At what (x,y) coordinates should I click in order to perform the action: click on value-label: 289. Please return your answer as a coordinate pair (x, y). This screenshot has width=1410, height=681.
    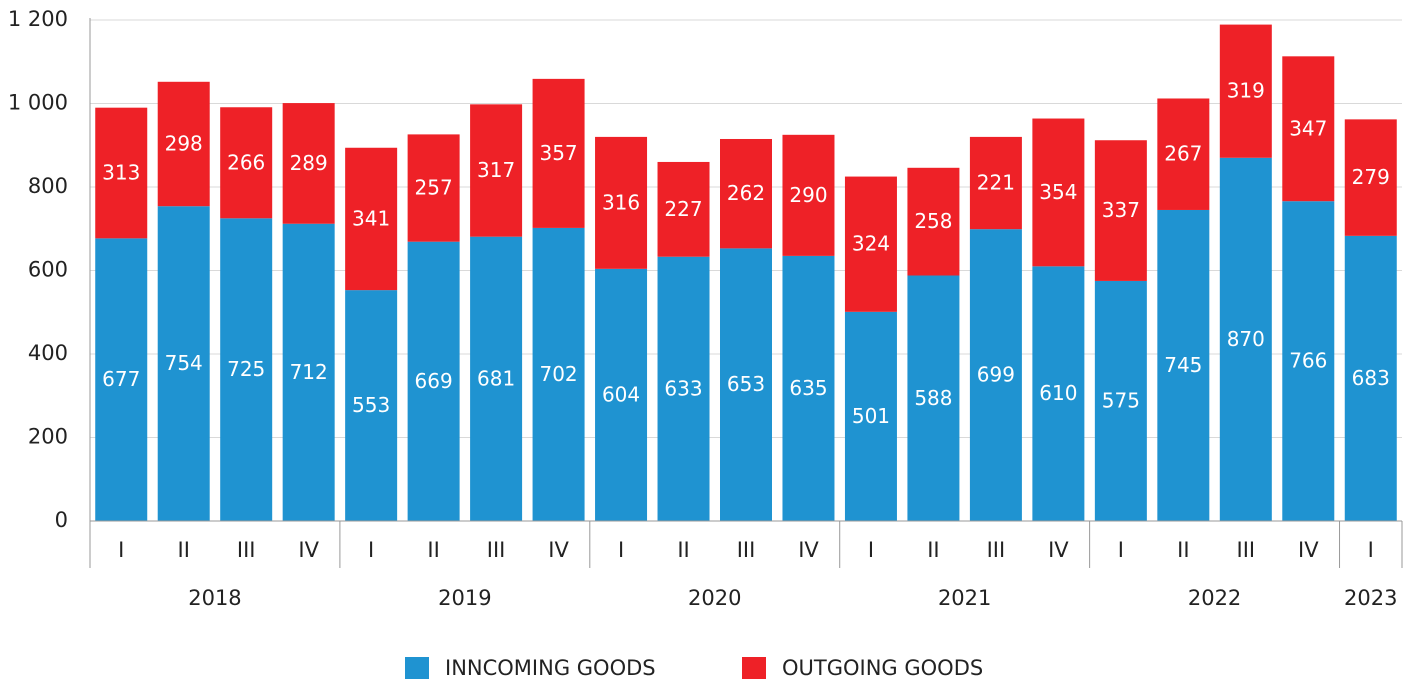
    Looking at the image, I should click on (309, 163).